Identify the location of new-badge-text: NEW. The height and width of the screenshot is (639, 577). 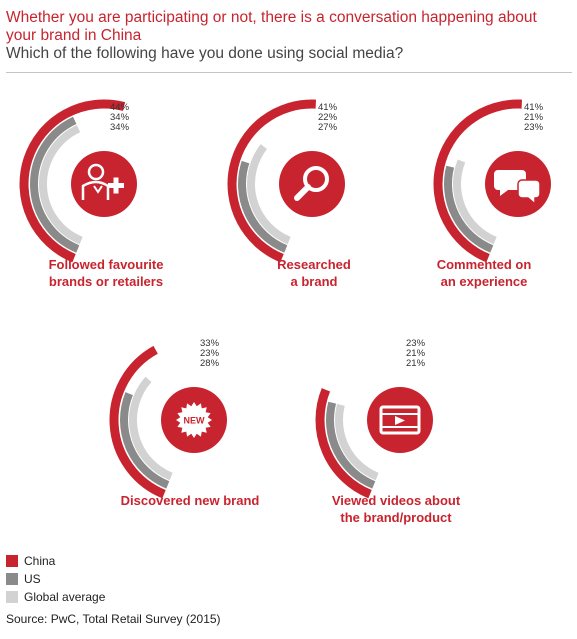
(195, 421).